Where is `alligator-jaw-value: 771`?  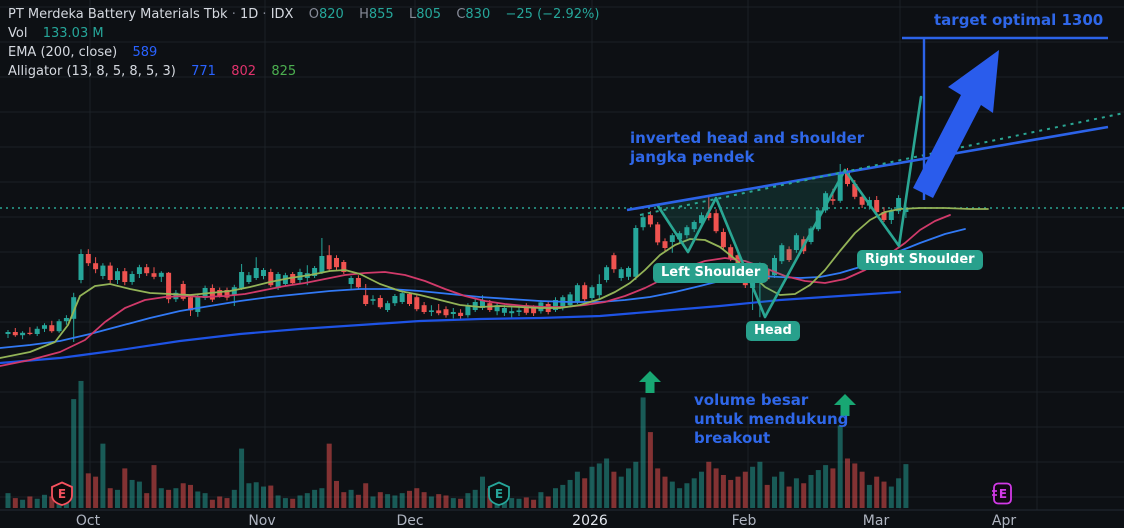 alligator-jaw-value: 771 is located at coordinates (203, 71).